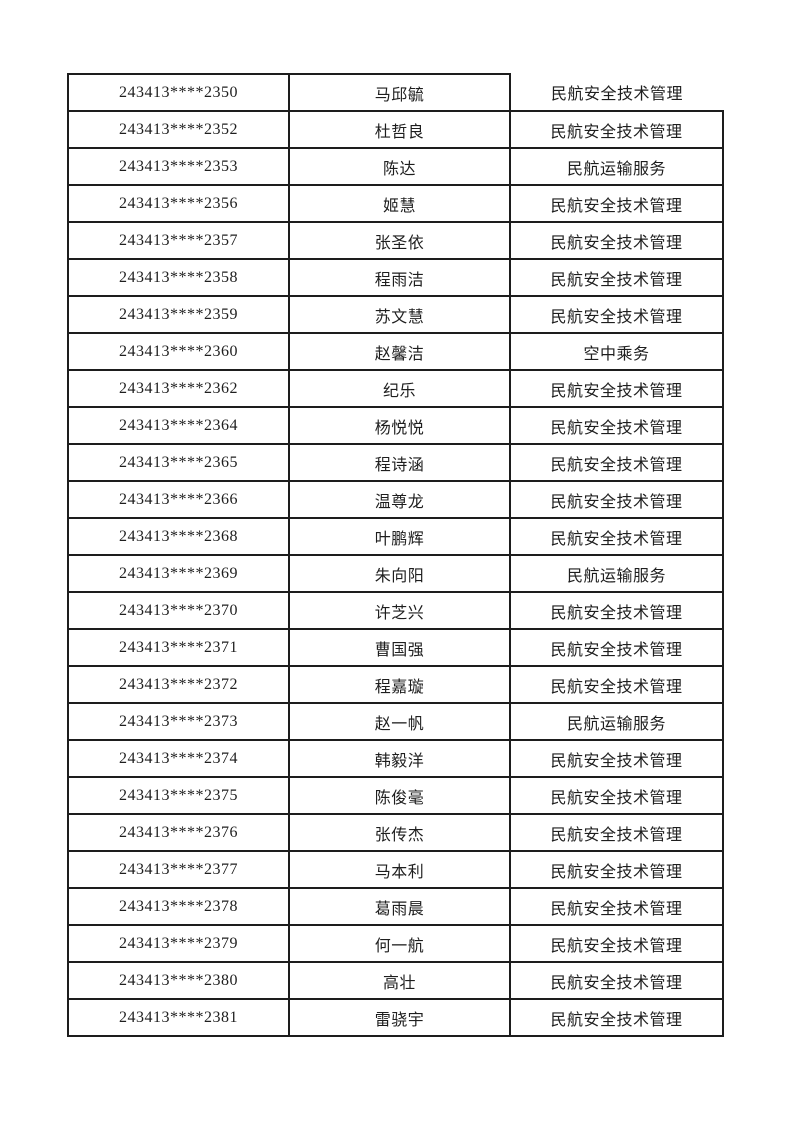  Describe the element at coordinates (178, 610) in the screenshot. I see `exam-id-cell: 243413****2370` at that location.